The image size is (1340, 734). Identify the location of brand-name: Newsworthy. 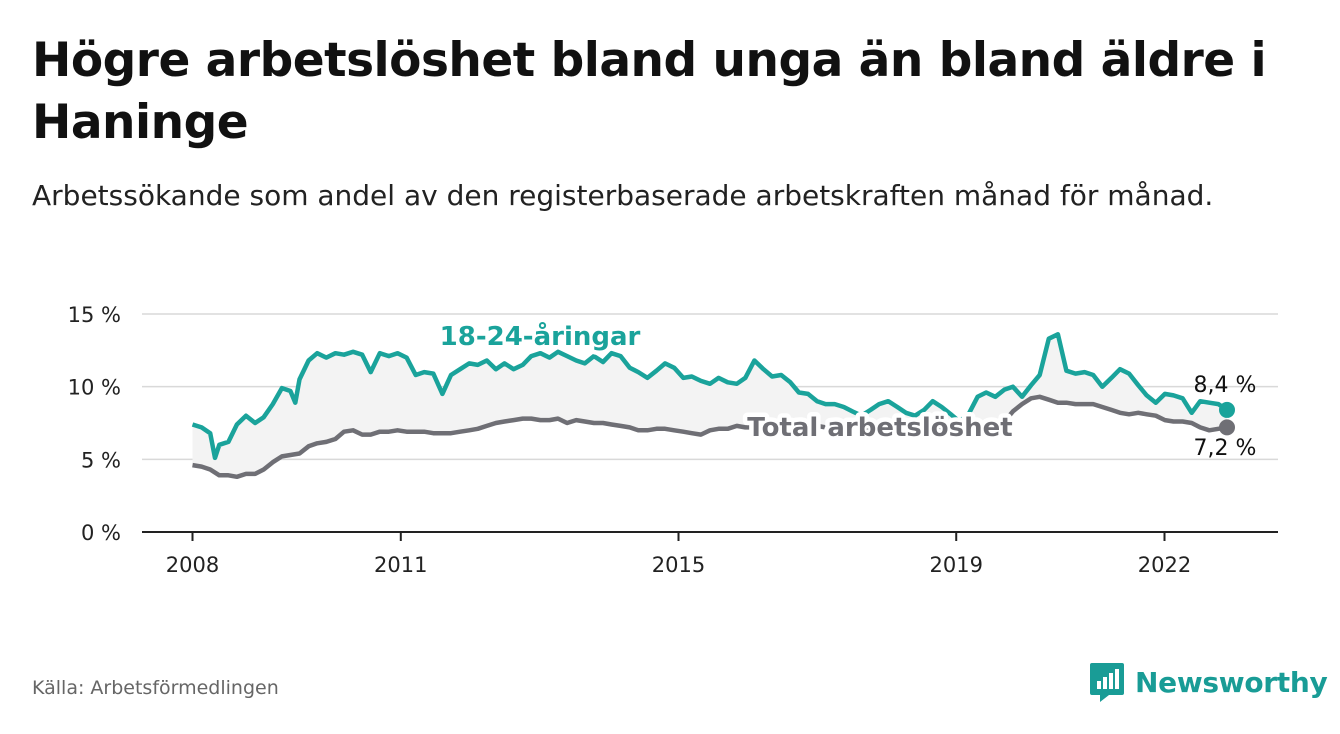
(1231, 682).